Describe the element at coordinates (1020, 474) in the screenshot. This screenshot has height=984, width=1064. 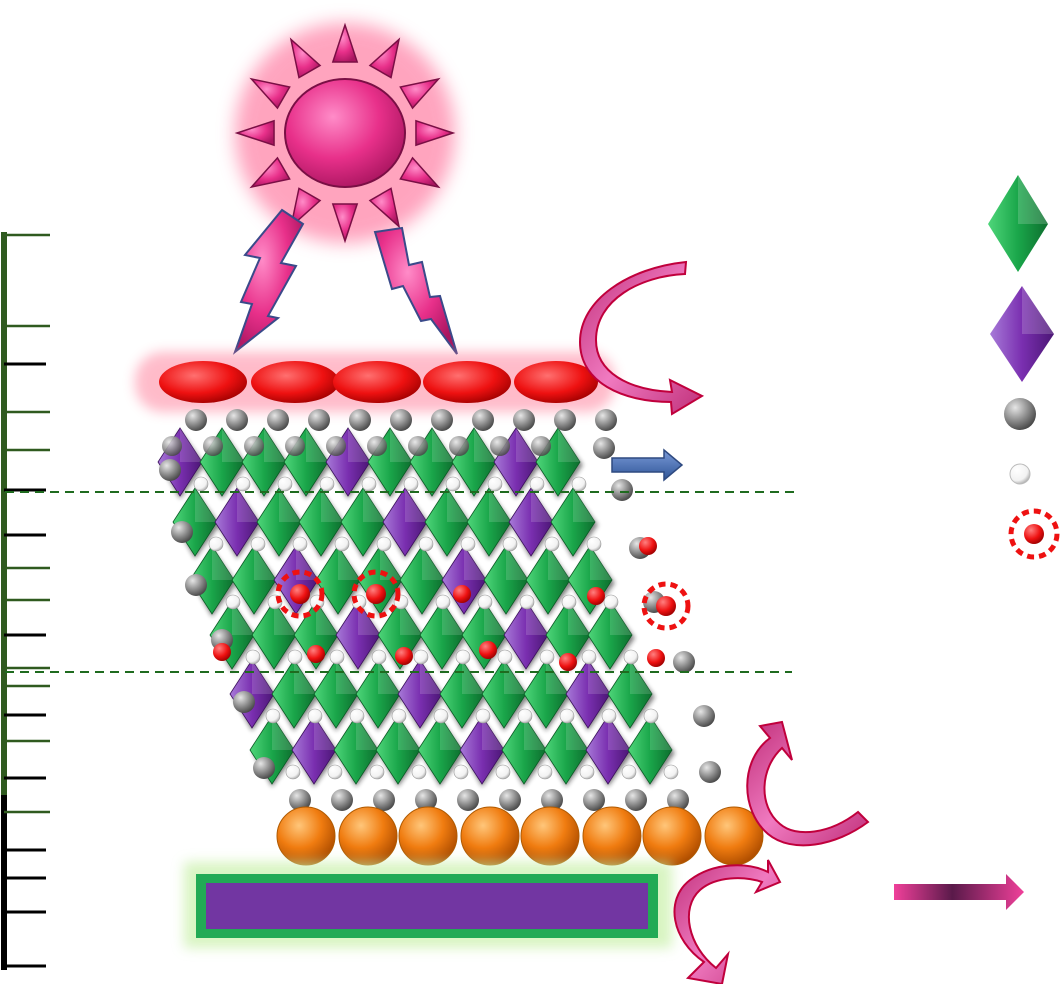
I see `white-sphere-icon` at that location.